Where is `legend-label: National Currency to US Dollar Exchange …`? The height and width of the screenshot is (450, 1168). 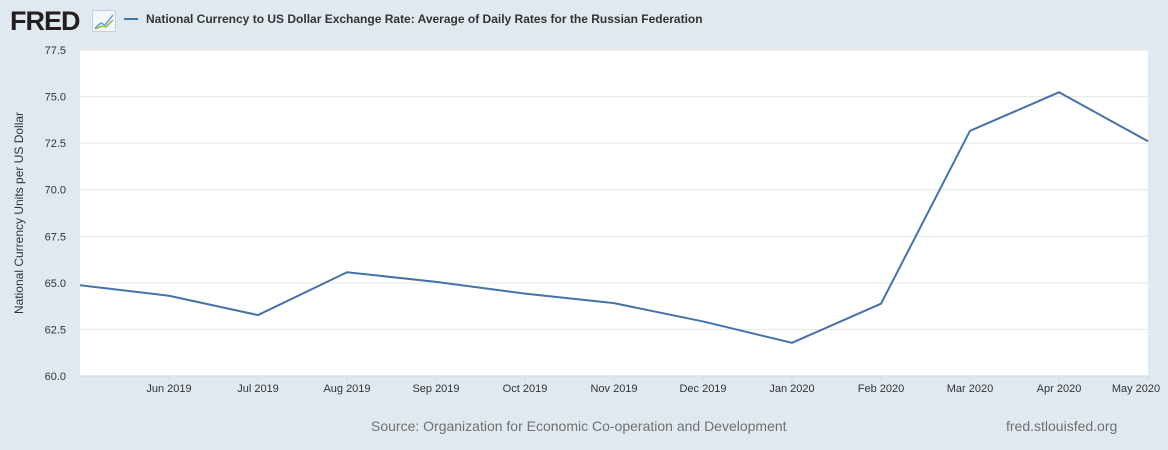
legend-label: National Currency to US Dollar Exchange … is located at coordinates (424, 19).